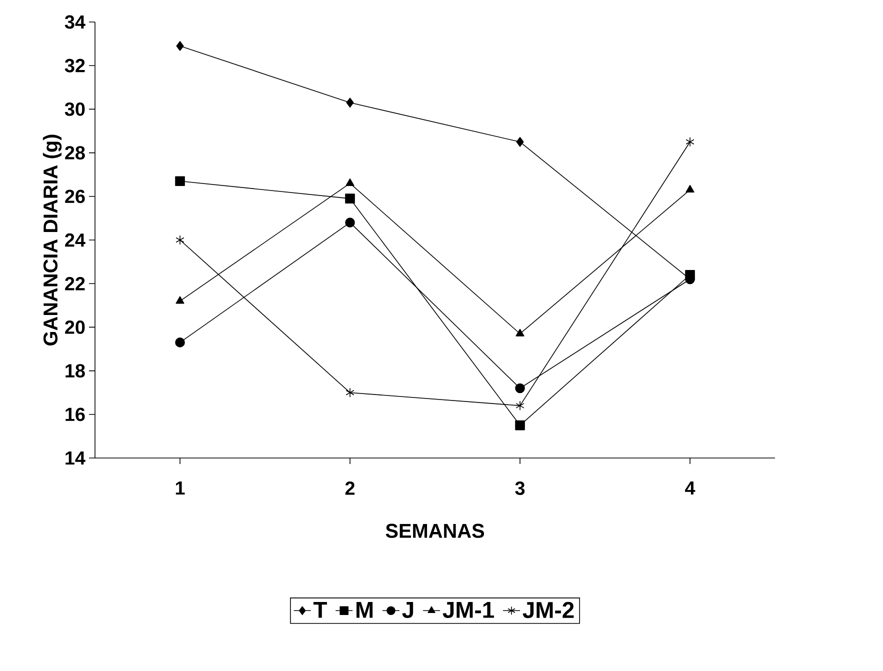  I want to click on legend-label: T, so click(320, 610).